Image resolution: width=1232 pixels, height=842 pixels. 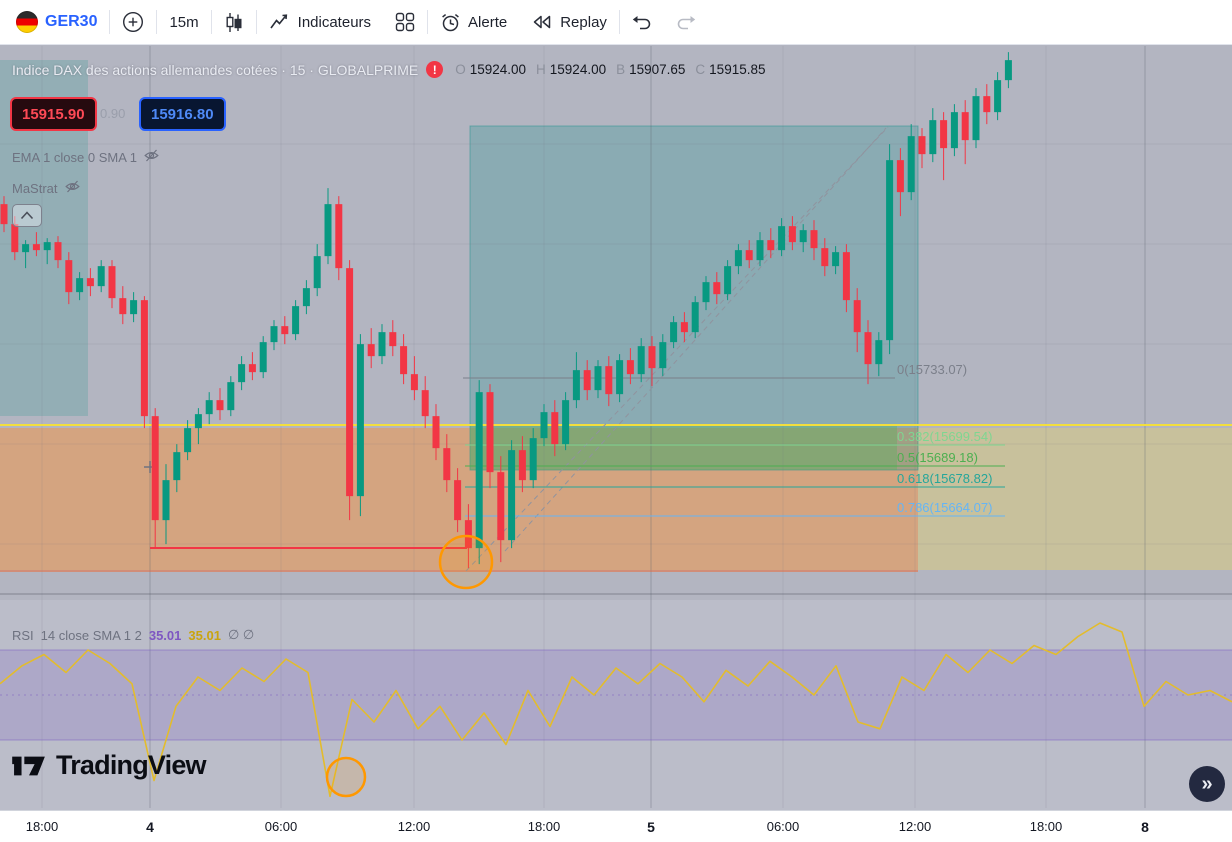 What do you see at coordinates (616, 826) in the screenshot?
I see `time-axis: 18:00 4 06:00 12:00 18:00 5 06:00 12:00 18:00 8` at bounding box center [616, 826].